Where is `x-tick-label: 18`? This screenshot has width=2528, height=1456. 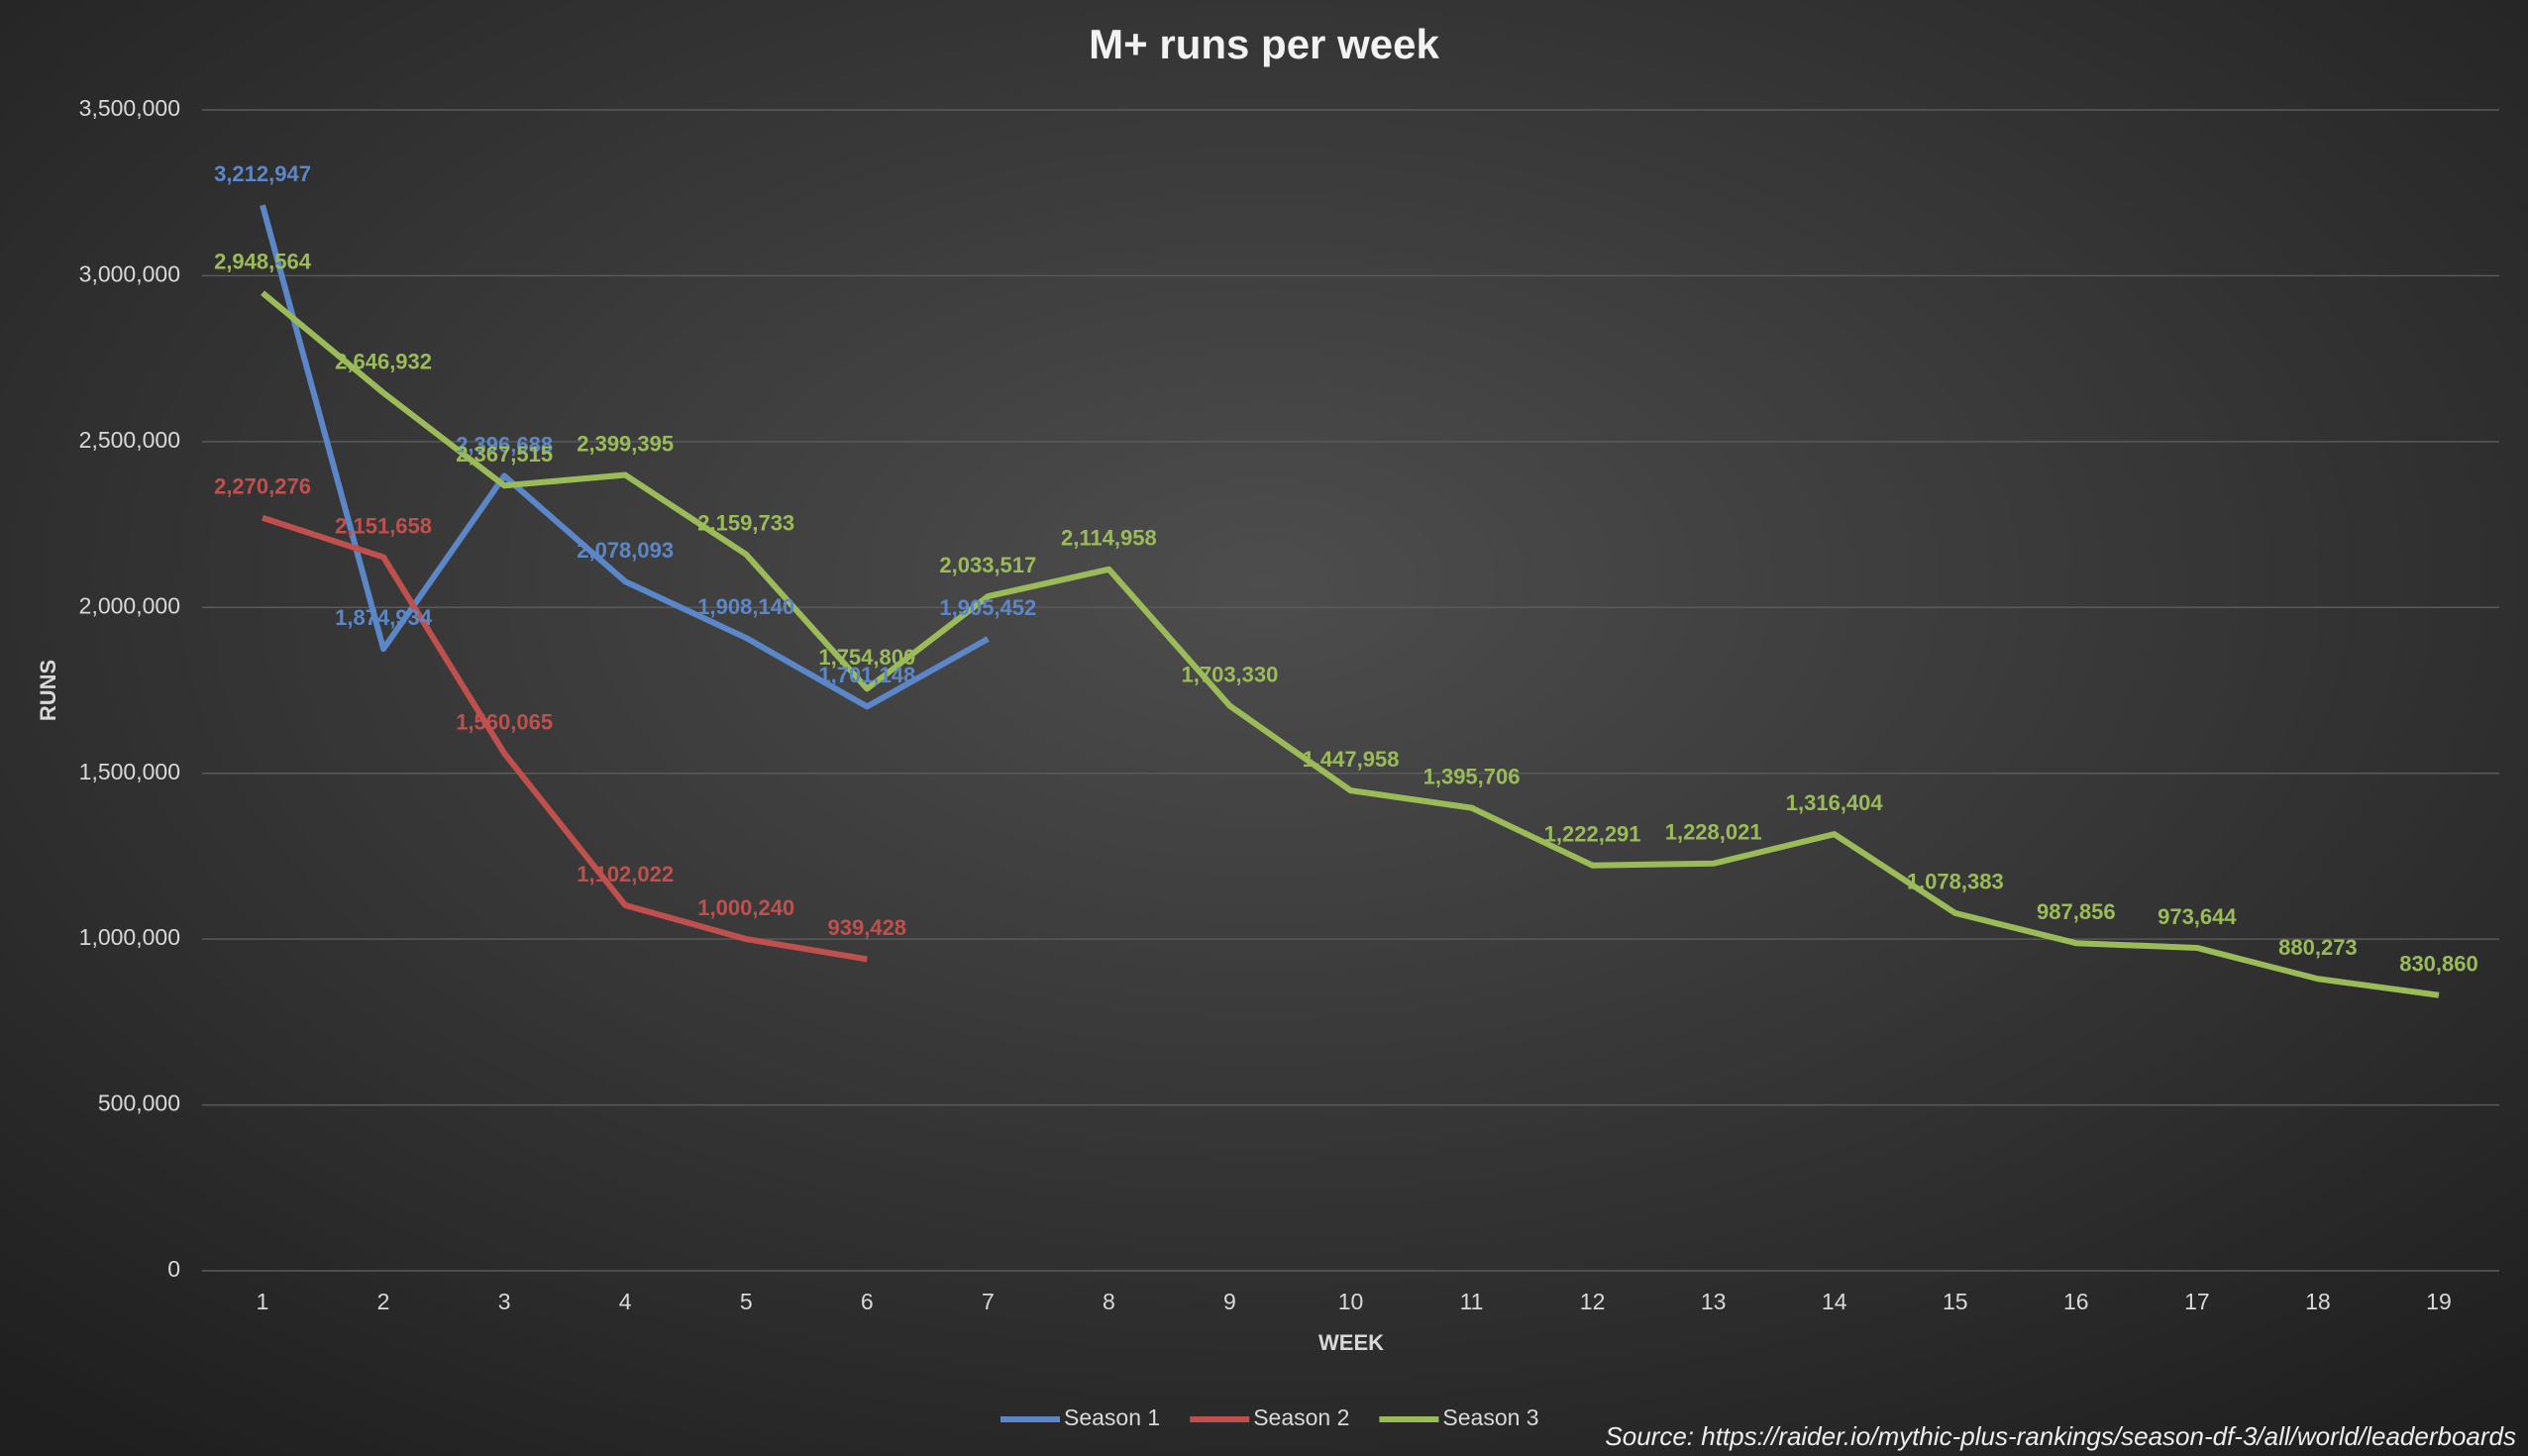 x-tick-label: 18 is located at coordinates (2318, 1301).